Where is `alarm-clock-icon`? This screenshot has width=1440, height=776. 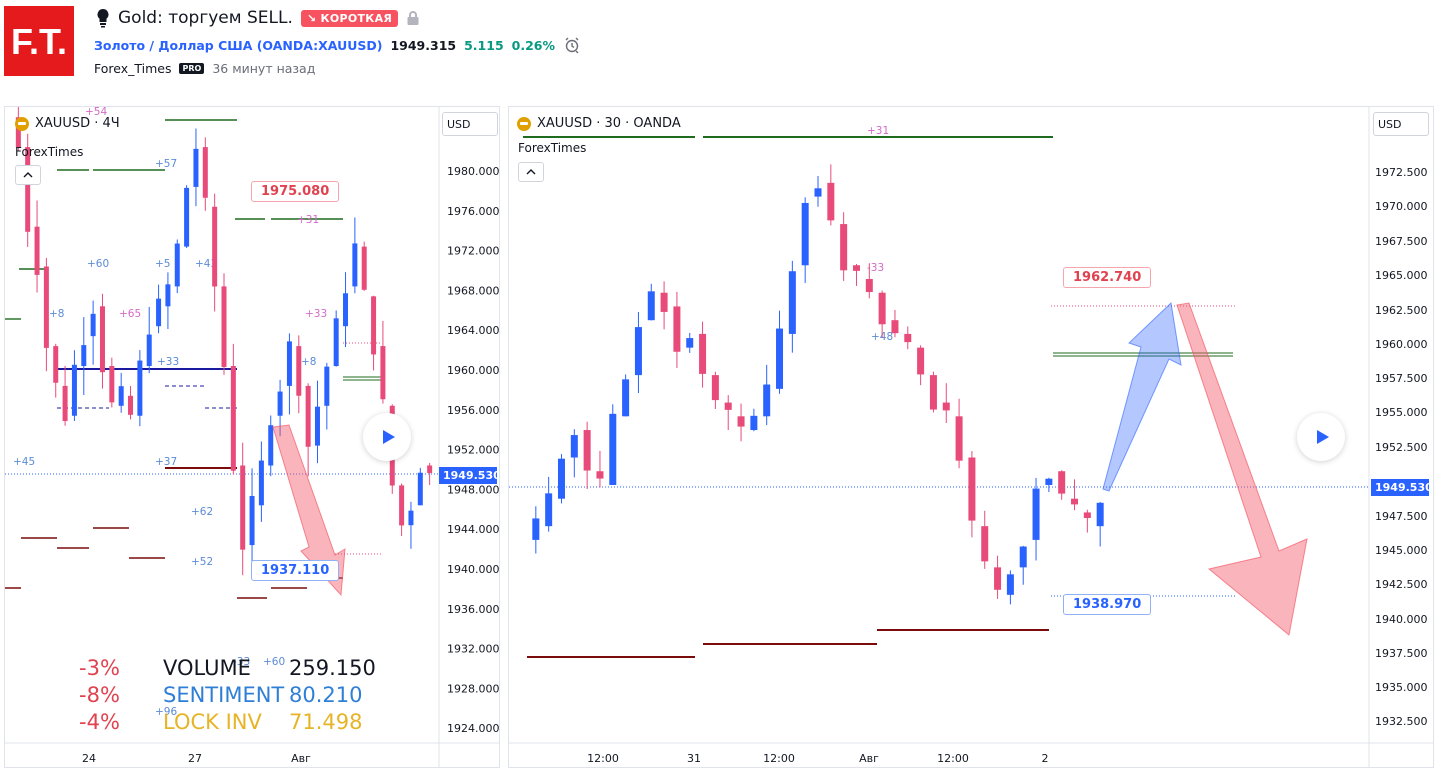 alarm-clock-icon is located at coordinates (572, 45).